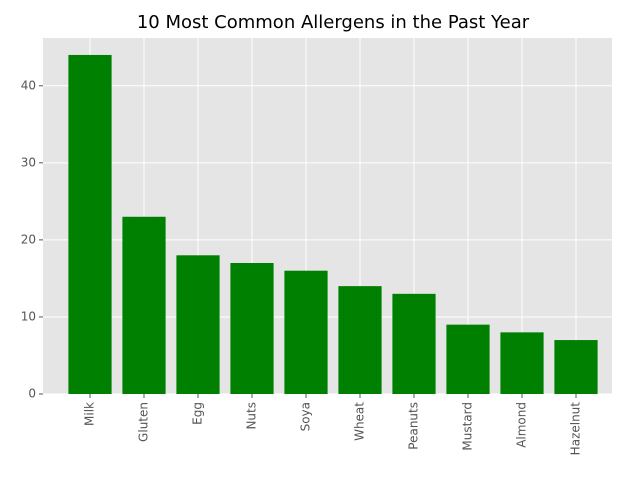 The image size is (640, 480). I want to click on y-tick-label: 0, so click(32, 394).